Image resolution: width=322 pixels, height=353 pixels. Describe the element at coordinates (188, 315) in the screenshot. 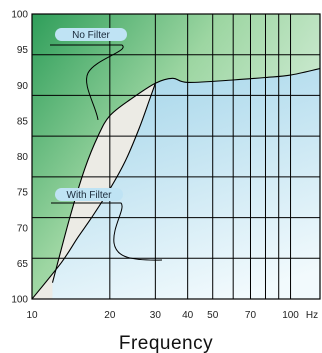

I see `x-tick-label: 40` at that location.